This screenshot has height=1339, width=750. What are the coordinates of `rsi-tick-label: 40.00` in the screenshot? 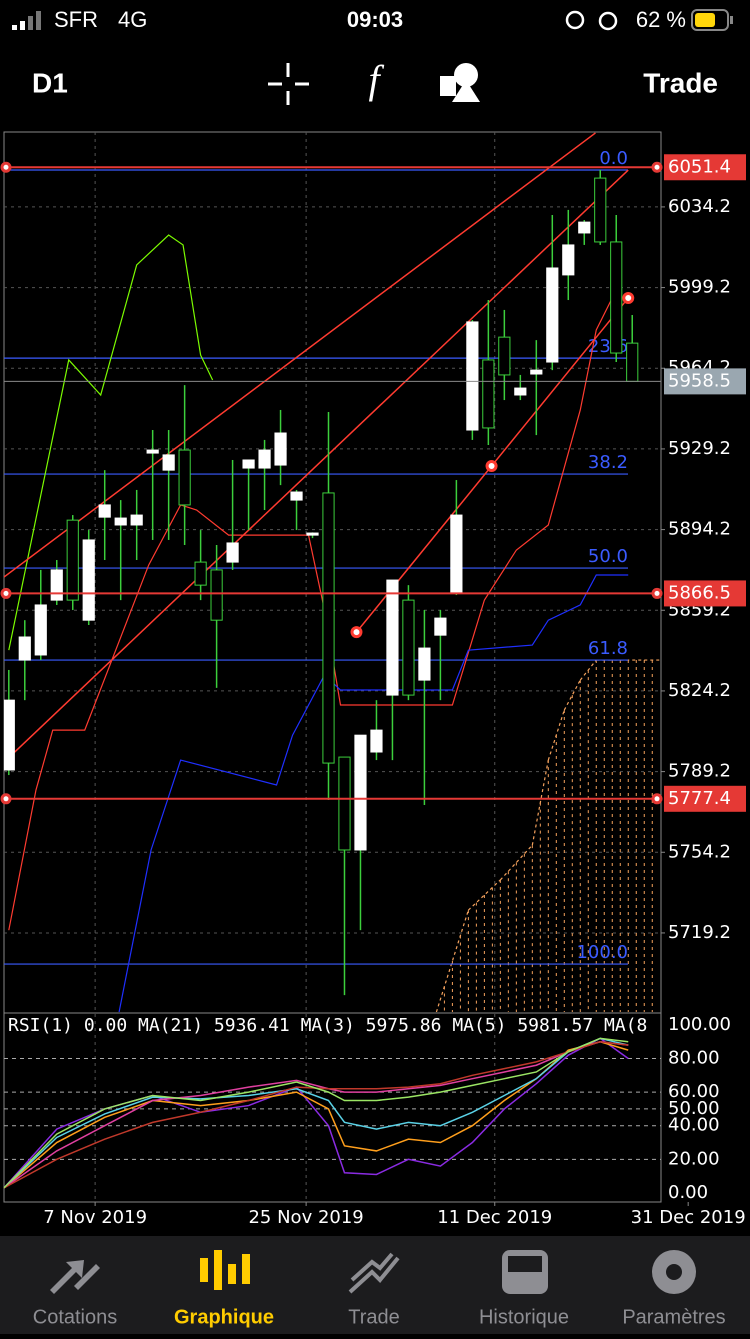 It's located at (694, 1125).